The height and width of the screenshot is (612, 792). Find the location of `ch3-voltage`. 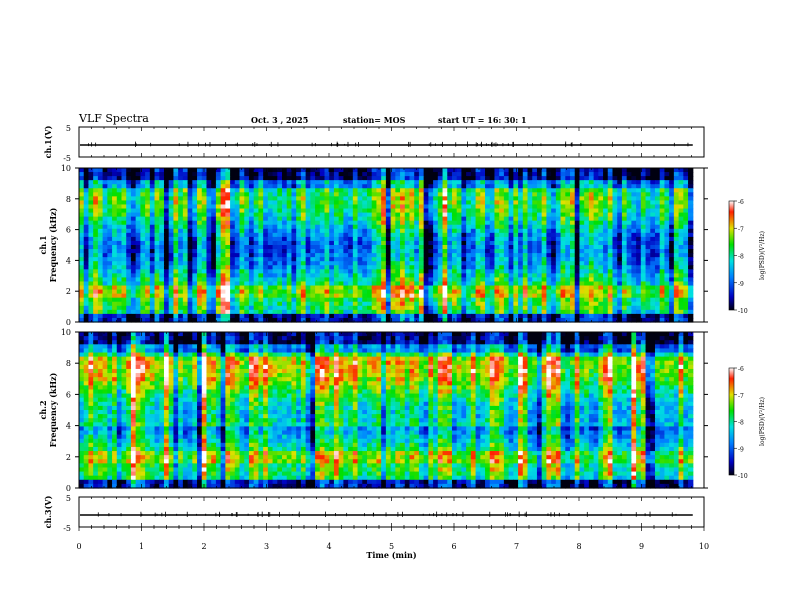

ch3-voltage is located at coordinates (391, 512).